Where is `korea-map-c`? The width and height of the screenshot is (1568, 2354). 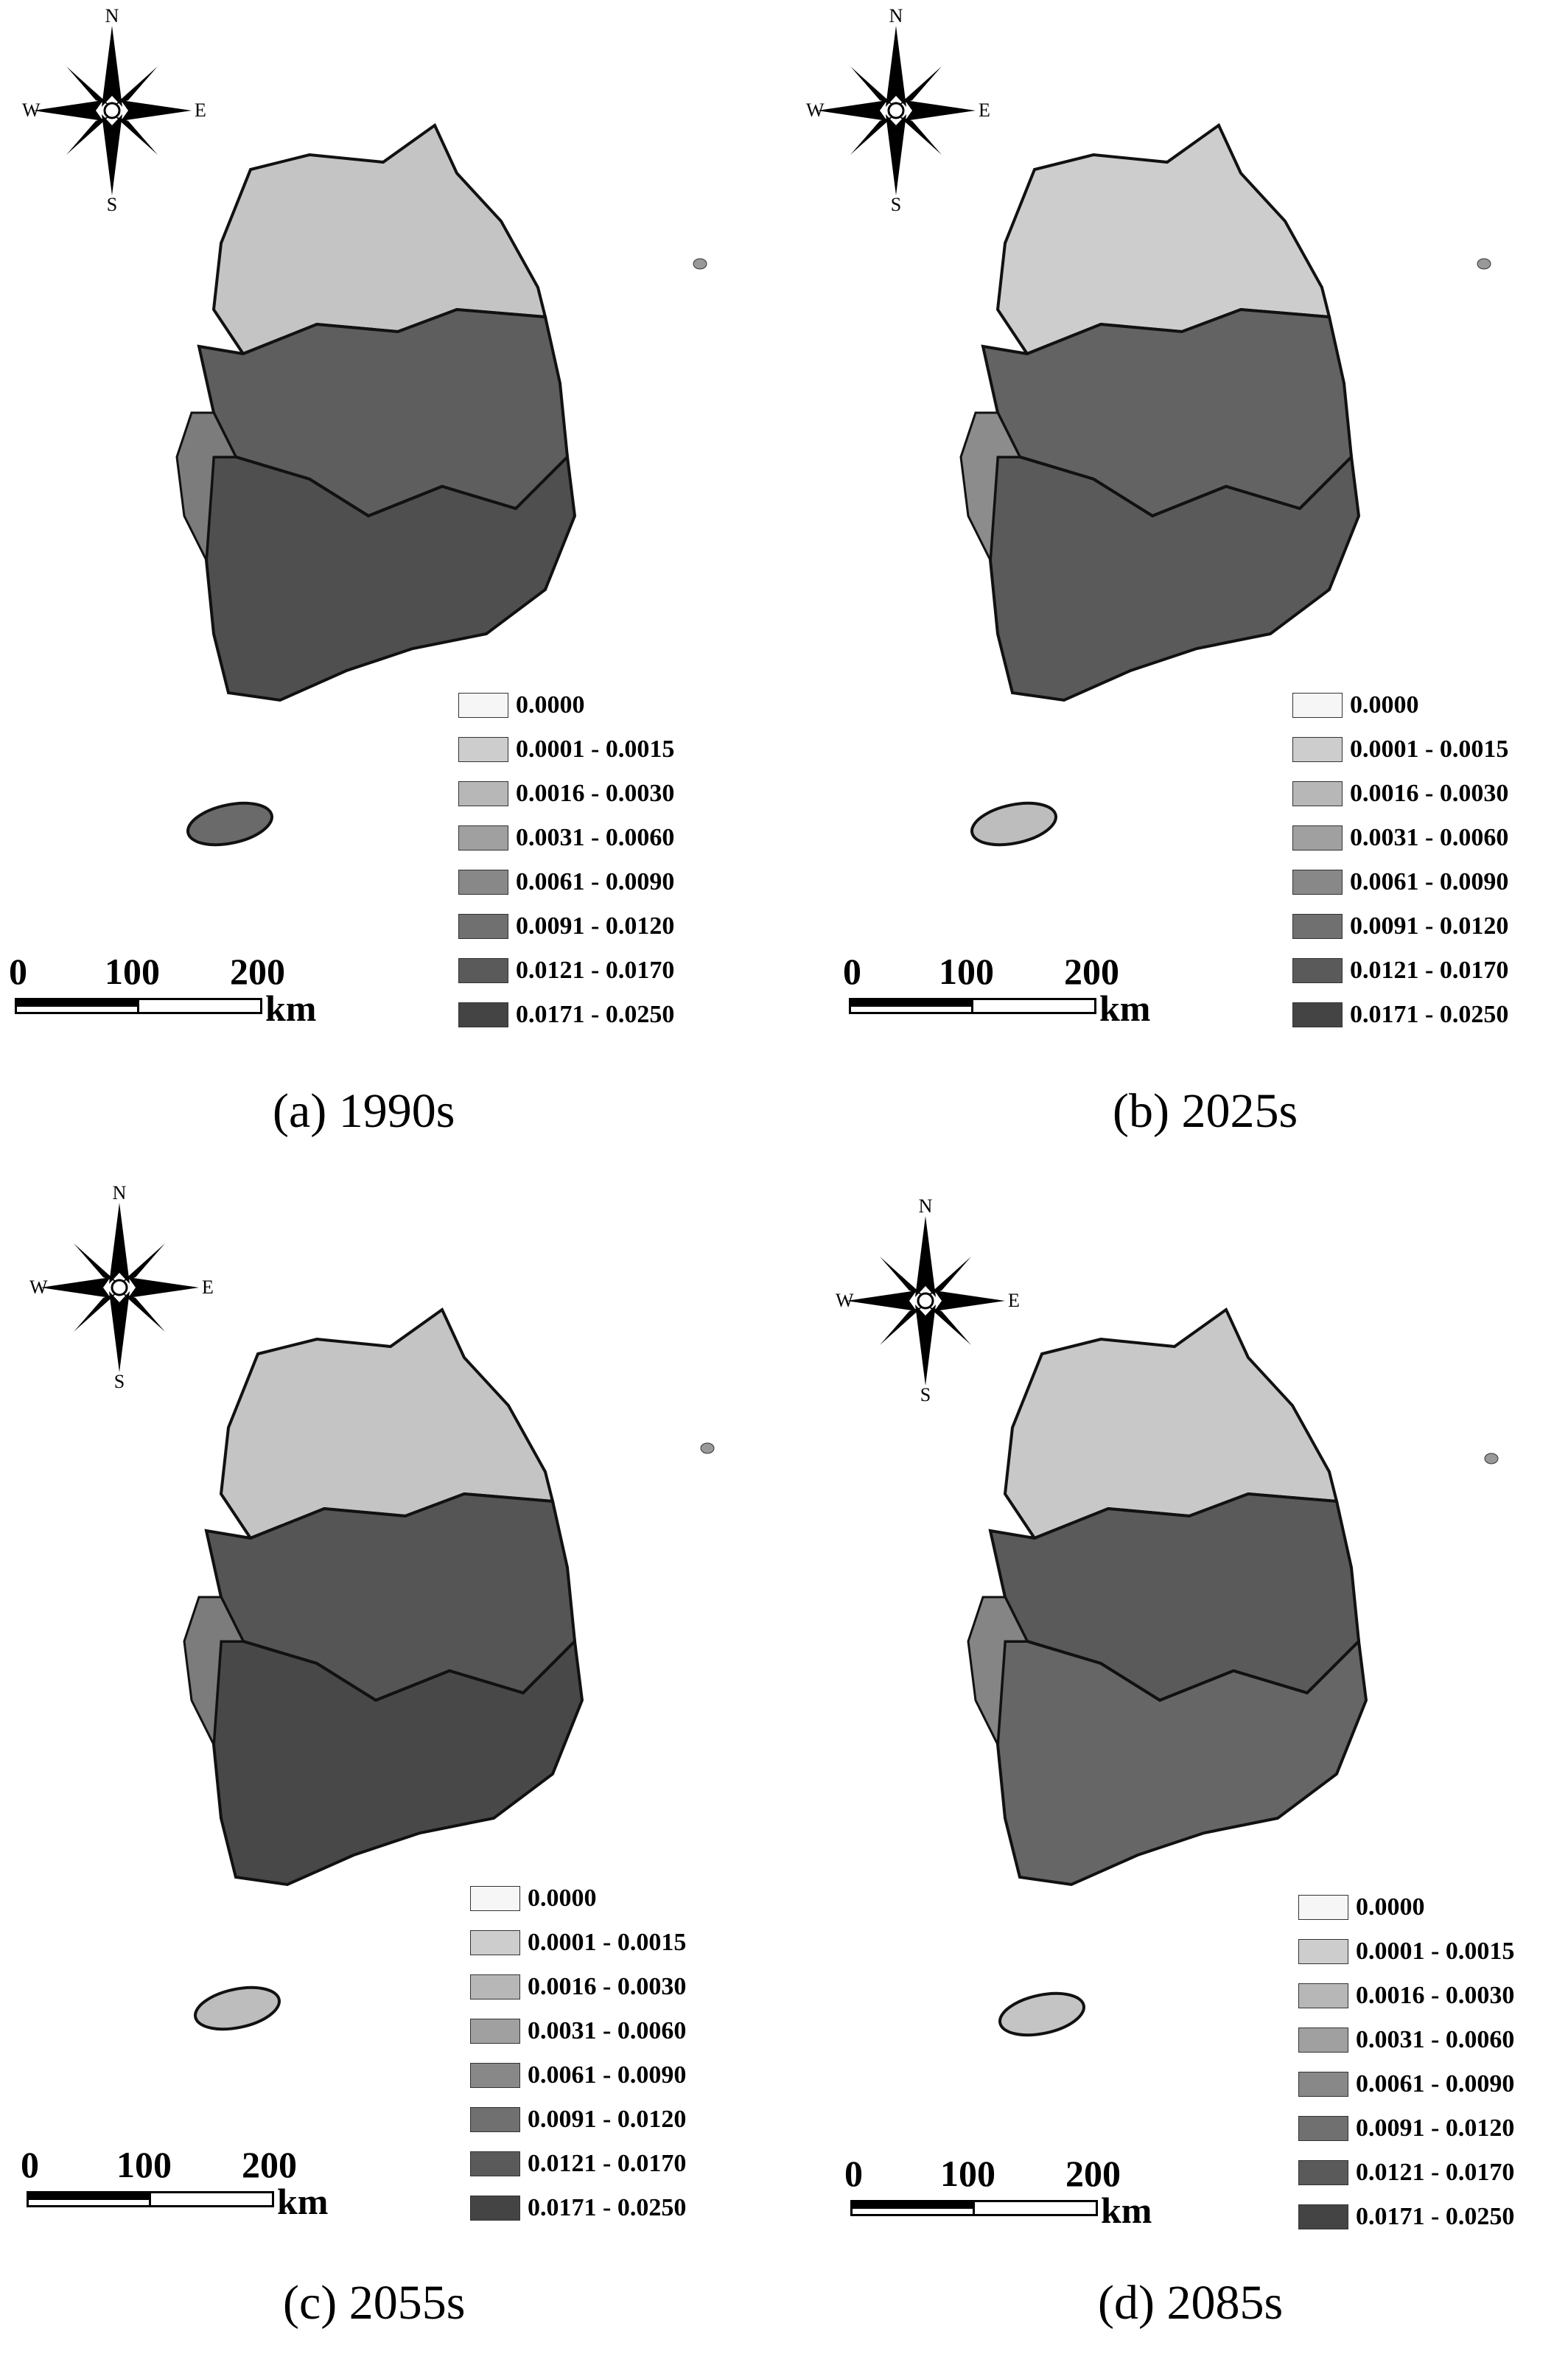
korea-map-c is located at coordinates (449, 1669).